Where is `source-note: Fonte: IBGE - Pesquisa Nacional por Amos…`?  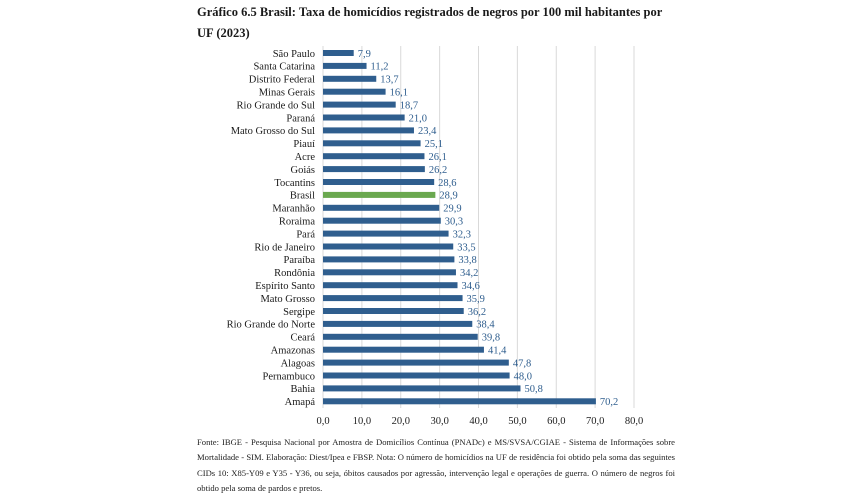 source-note: Fonte: IBGE - Pesquisa Nacional por Amos… is located at coordinates (436, 465).